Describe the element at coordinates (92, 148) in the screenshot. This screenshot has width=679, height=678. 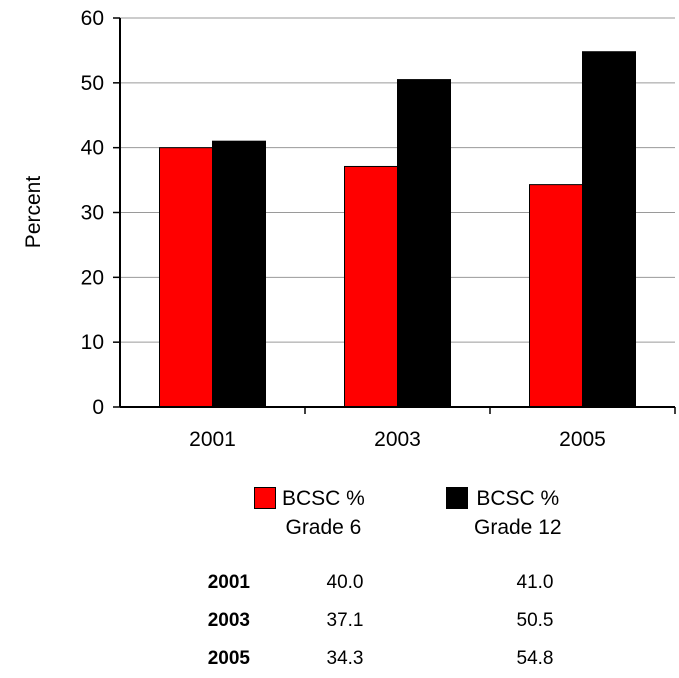
I see `y-tick-label: 40` at that location.